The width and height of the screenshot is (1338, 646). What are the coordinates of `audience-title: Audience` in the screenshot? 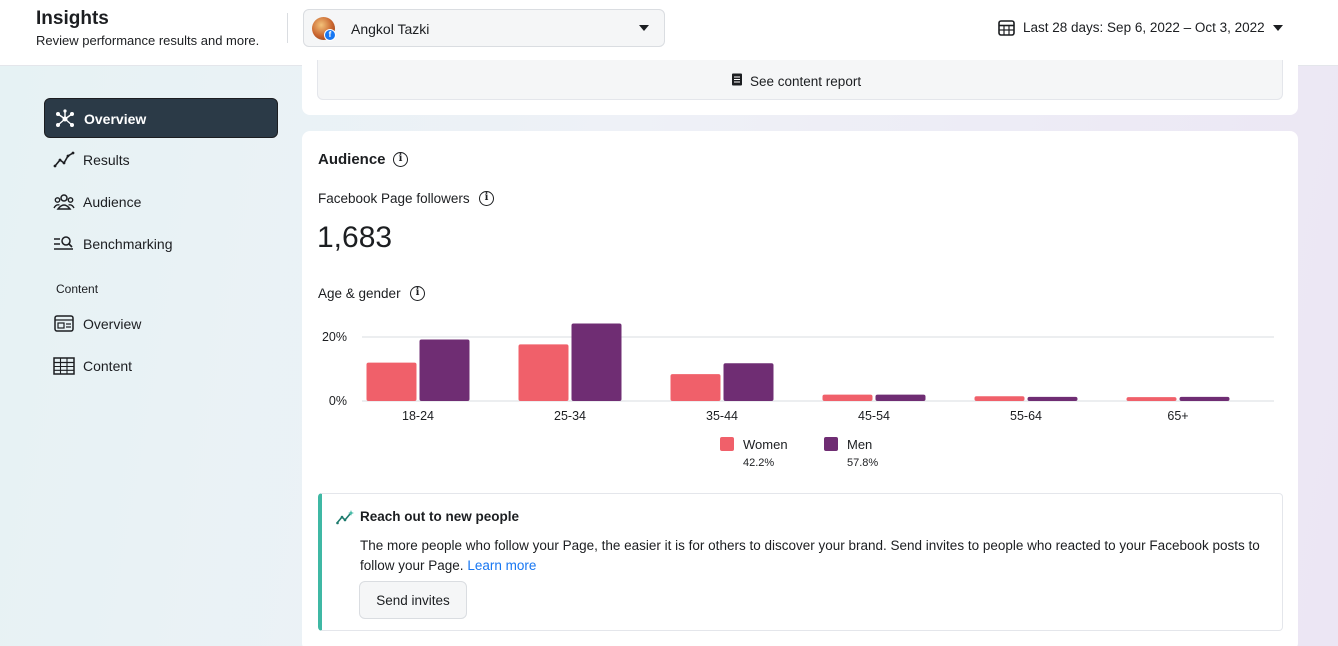 It's located at (352, 159).